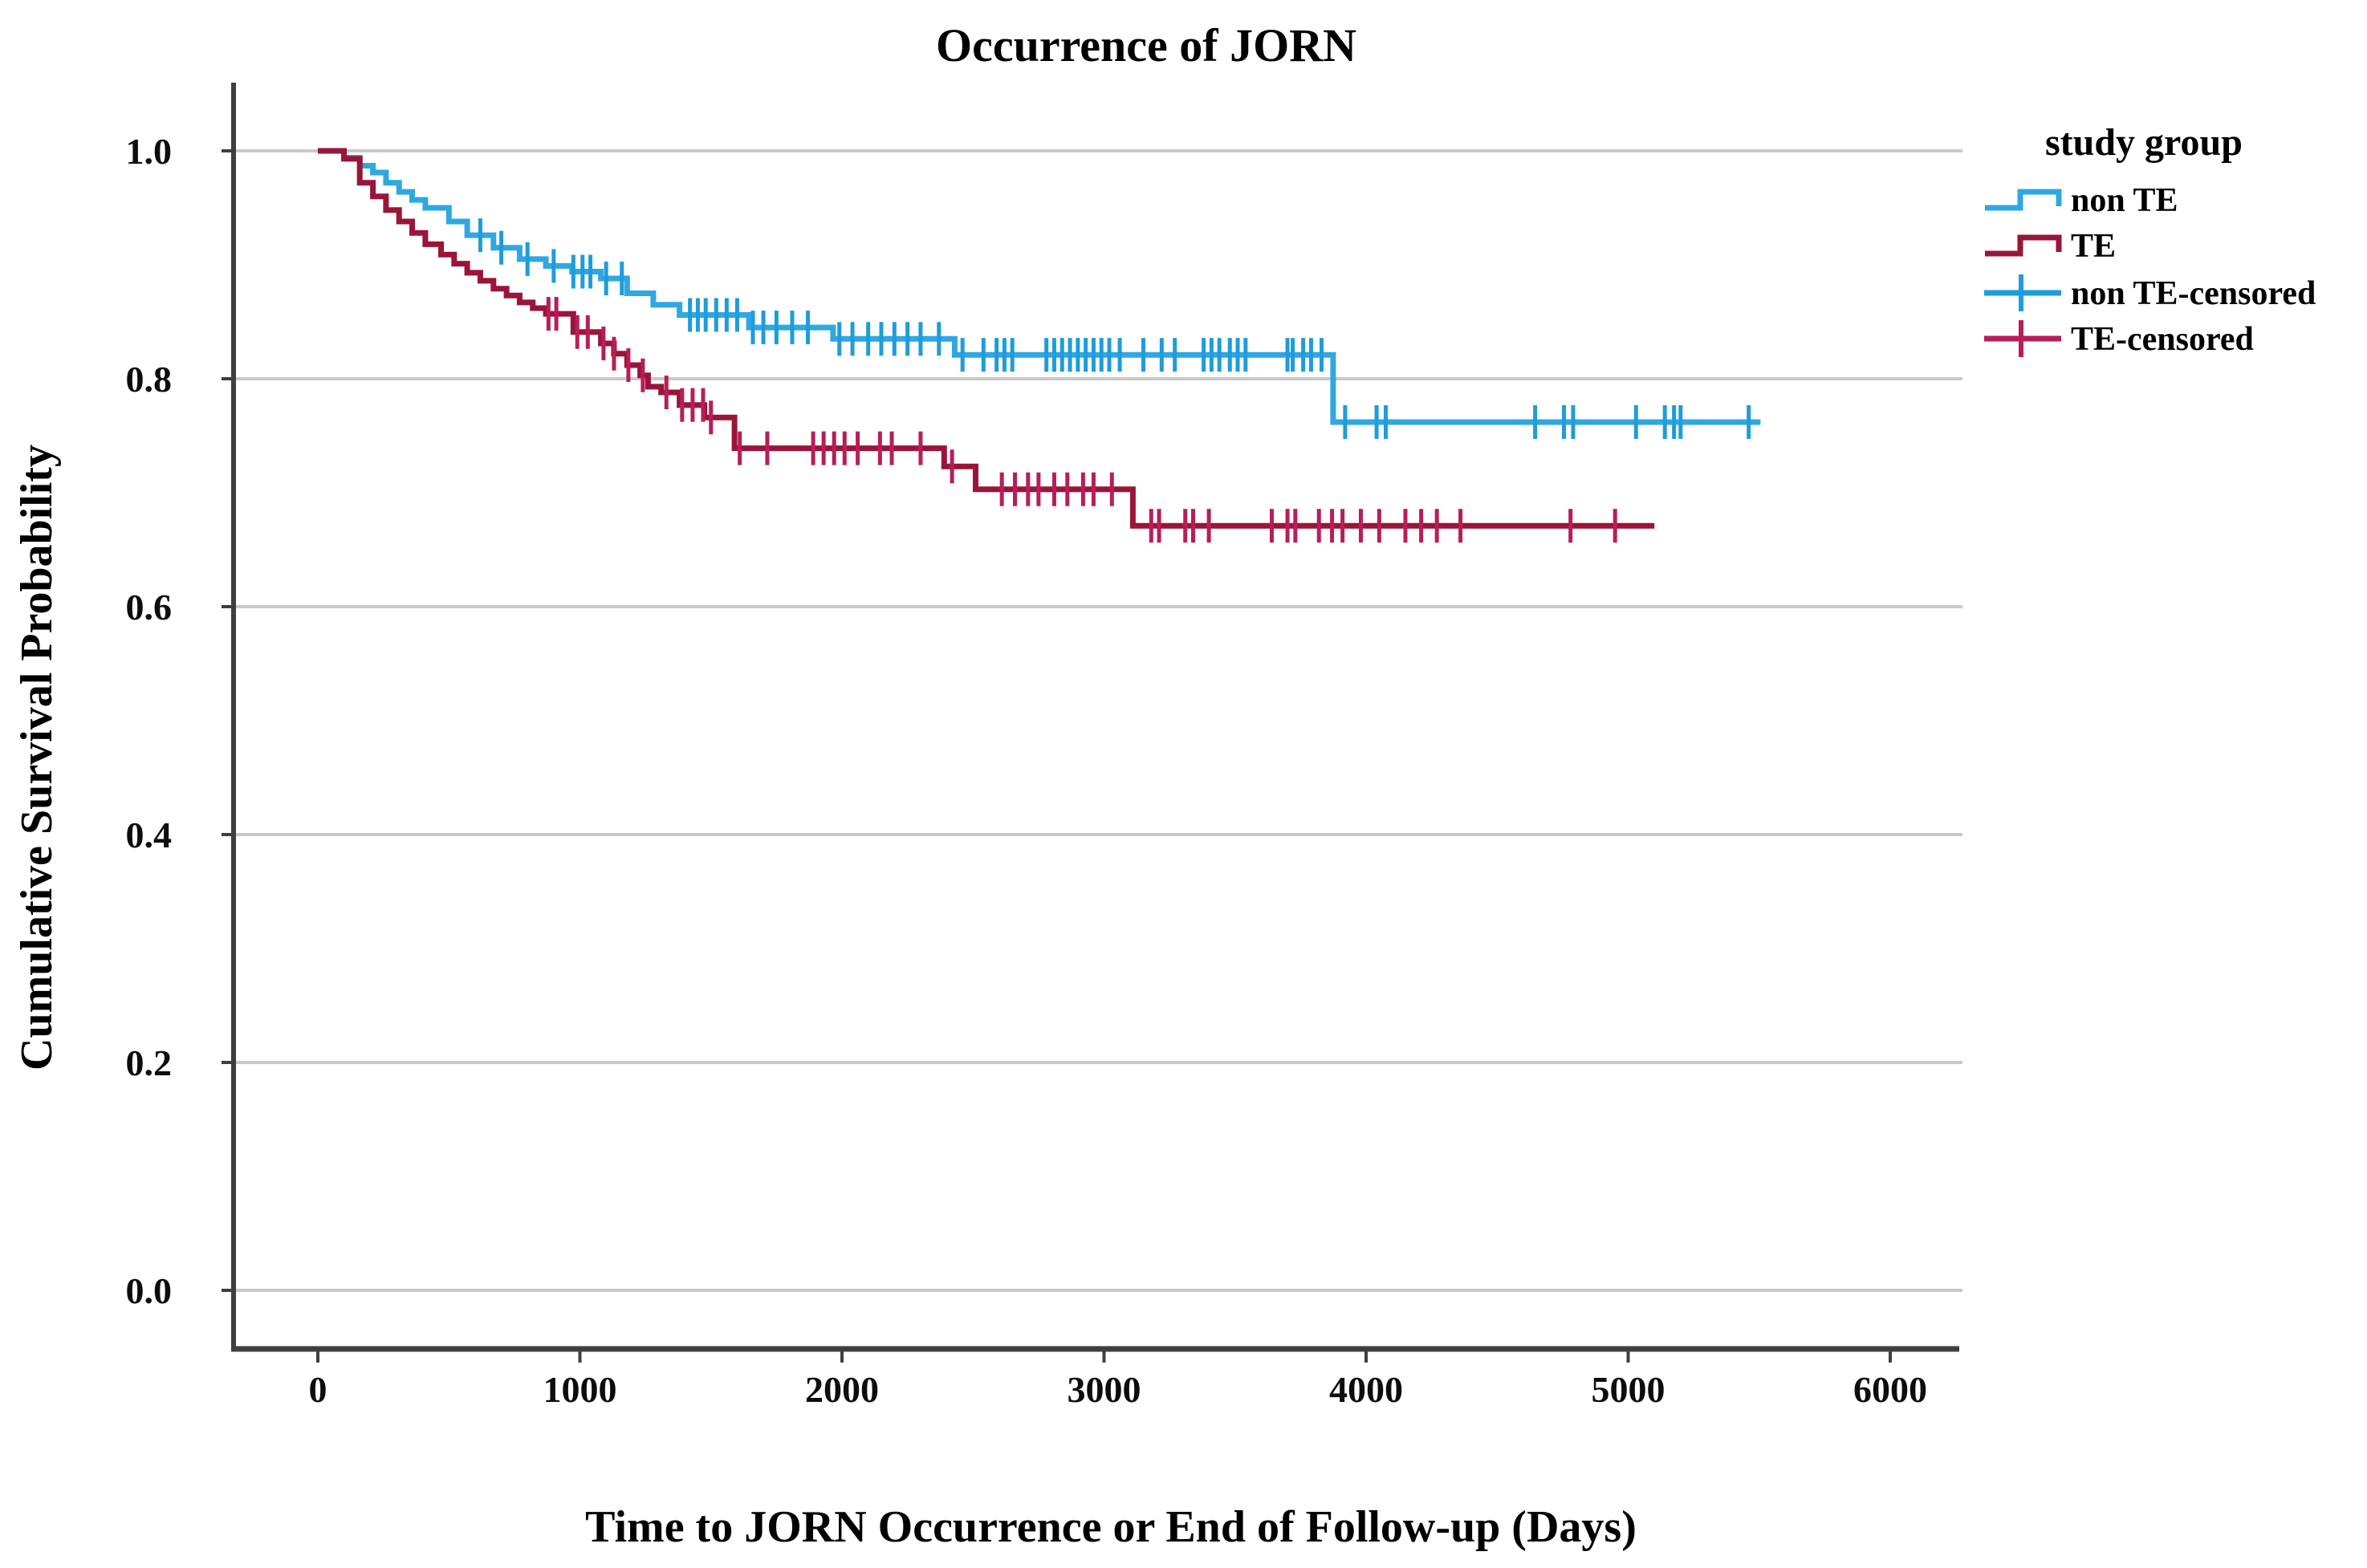  Describe the element at coordinates (149, 379) in the screenshot. I see `y-tick-label-0.8: 0.8` at that location.